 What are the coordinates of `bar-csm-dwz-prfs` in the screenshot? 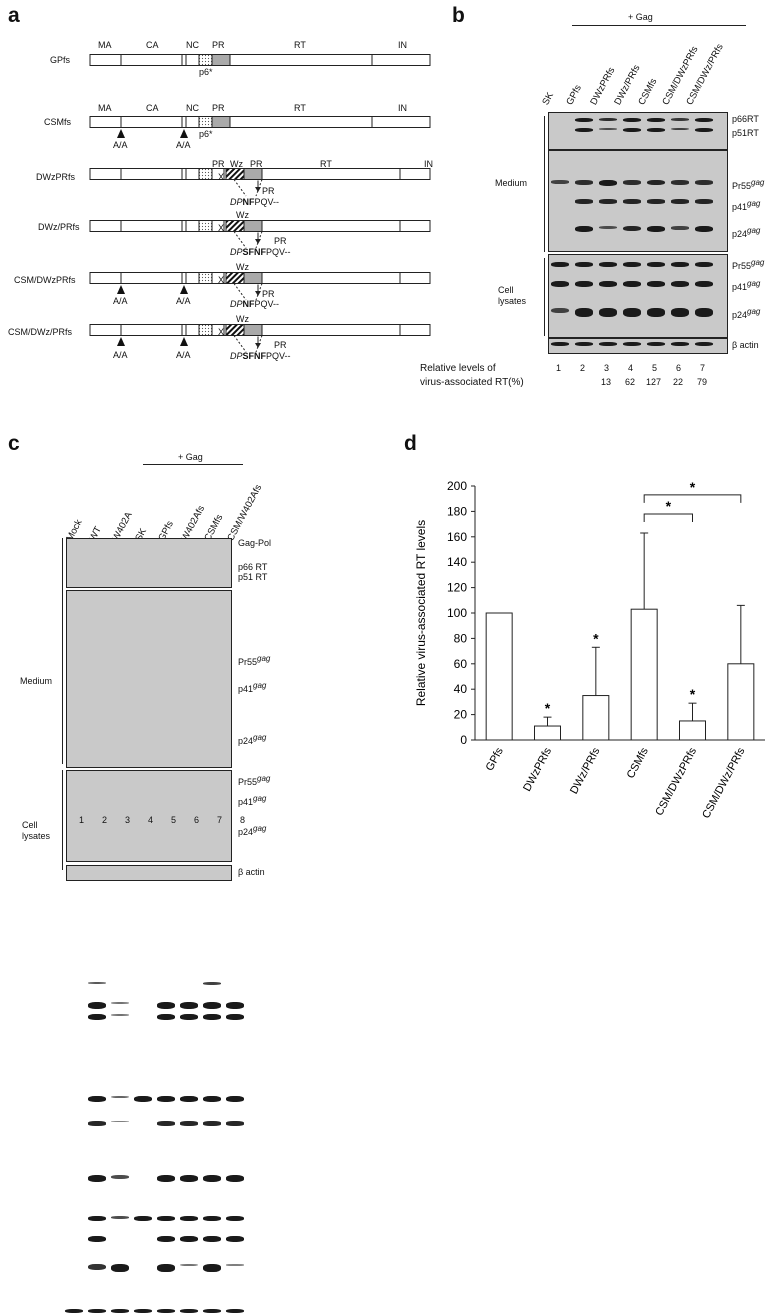 It's located at (741, 702).